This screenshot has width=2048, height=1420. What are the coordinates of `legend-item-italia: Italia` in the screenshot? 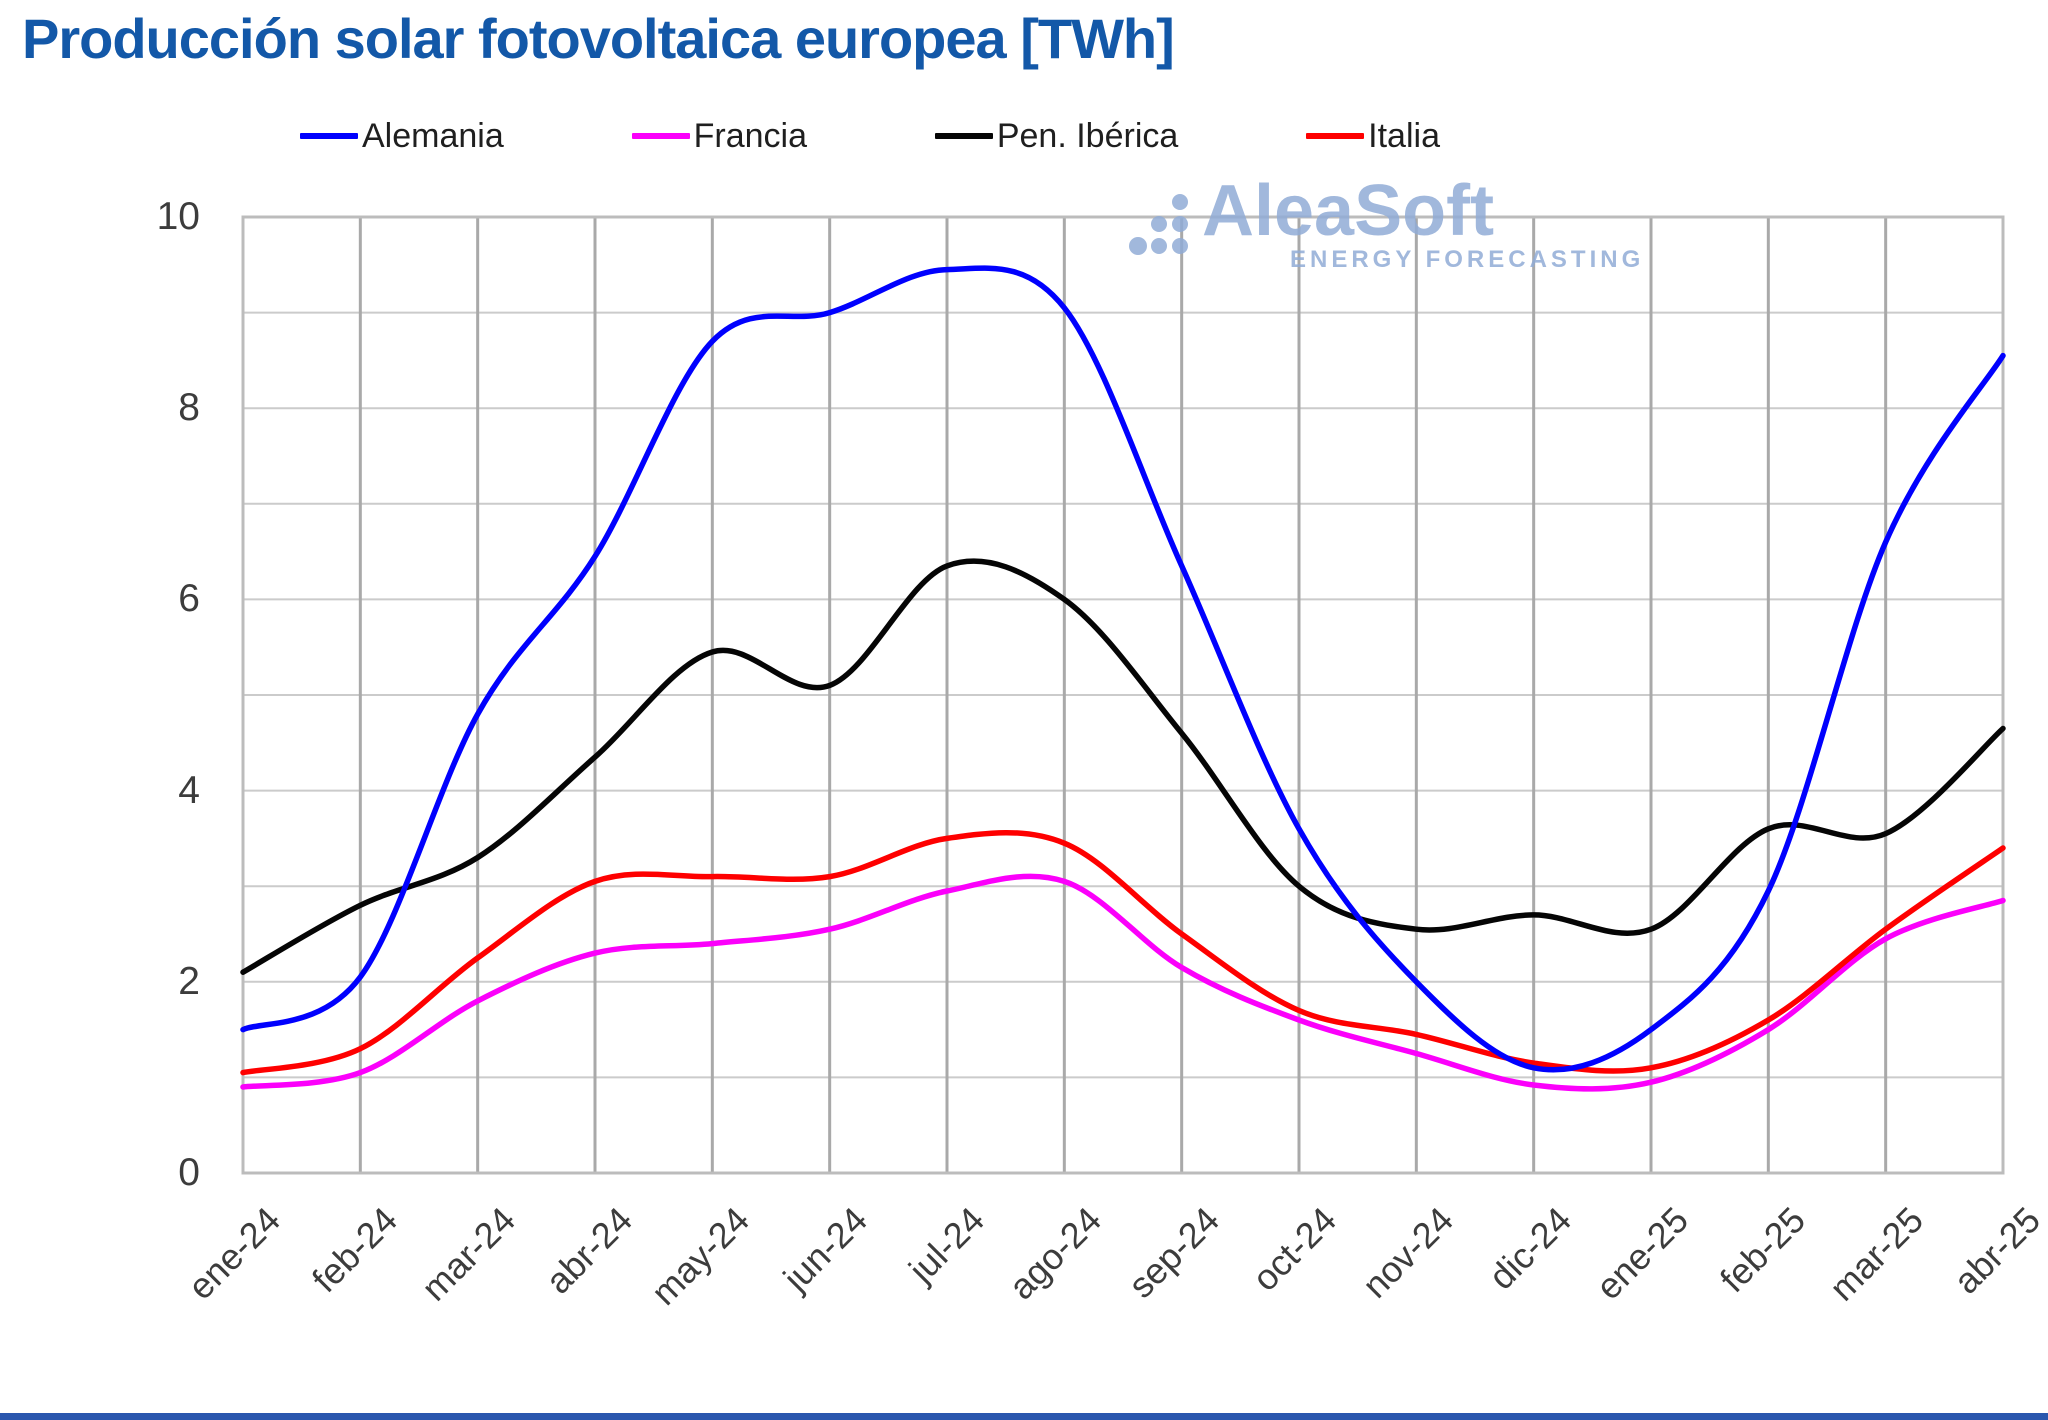 It's located at (1373, 136).